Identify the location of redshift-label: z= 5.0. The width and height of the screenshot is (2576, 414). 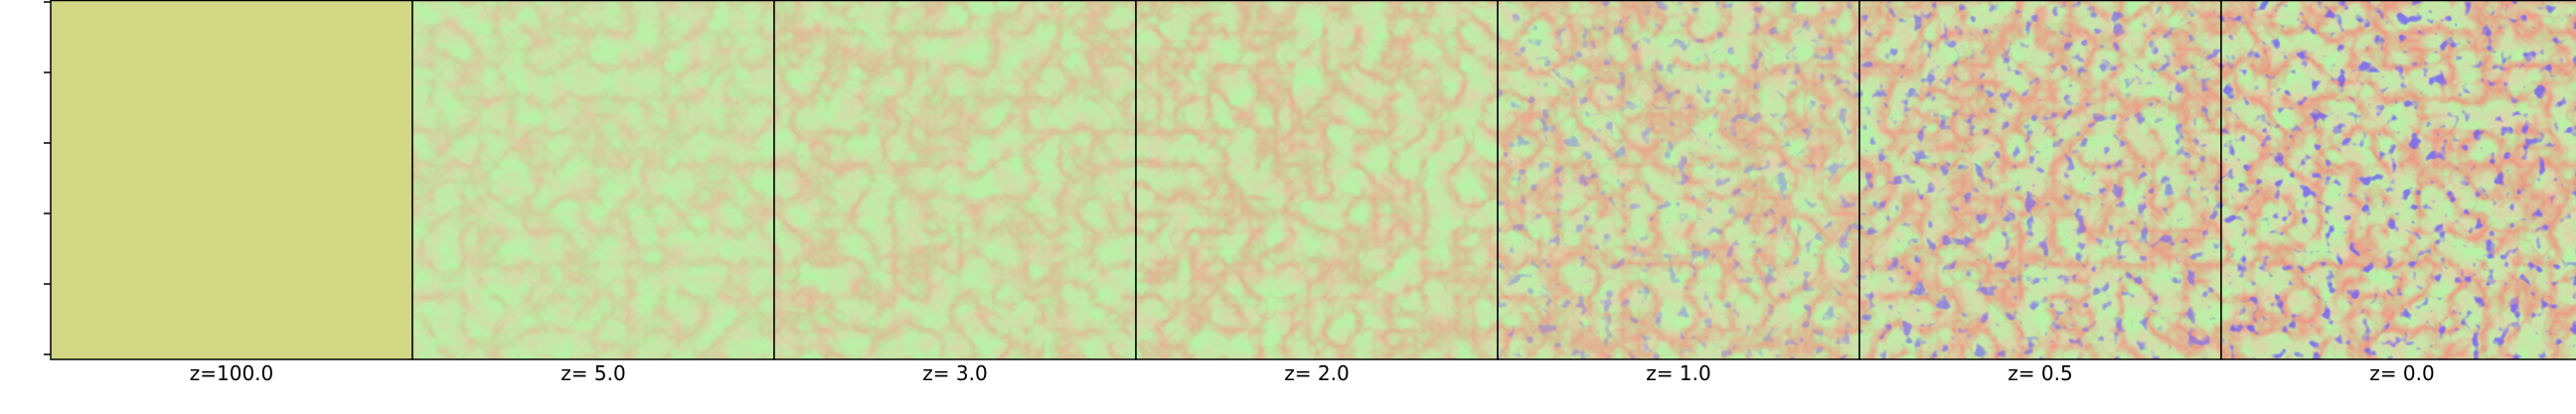
(593, 373).